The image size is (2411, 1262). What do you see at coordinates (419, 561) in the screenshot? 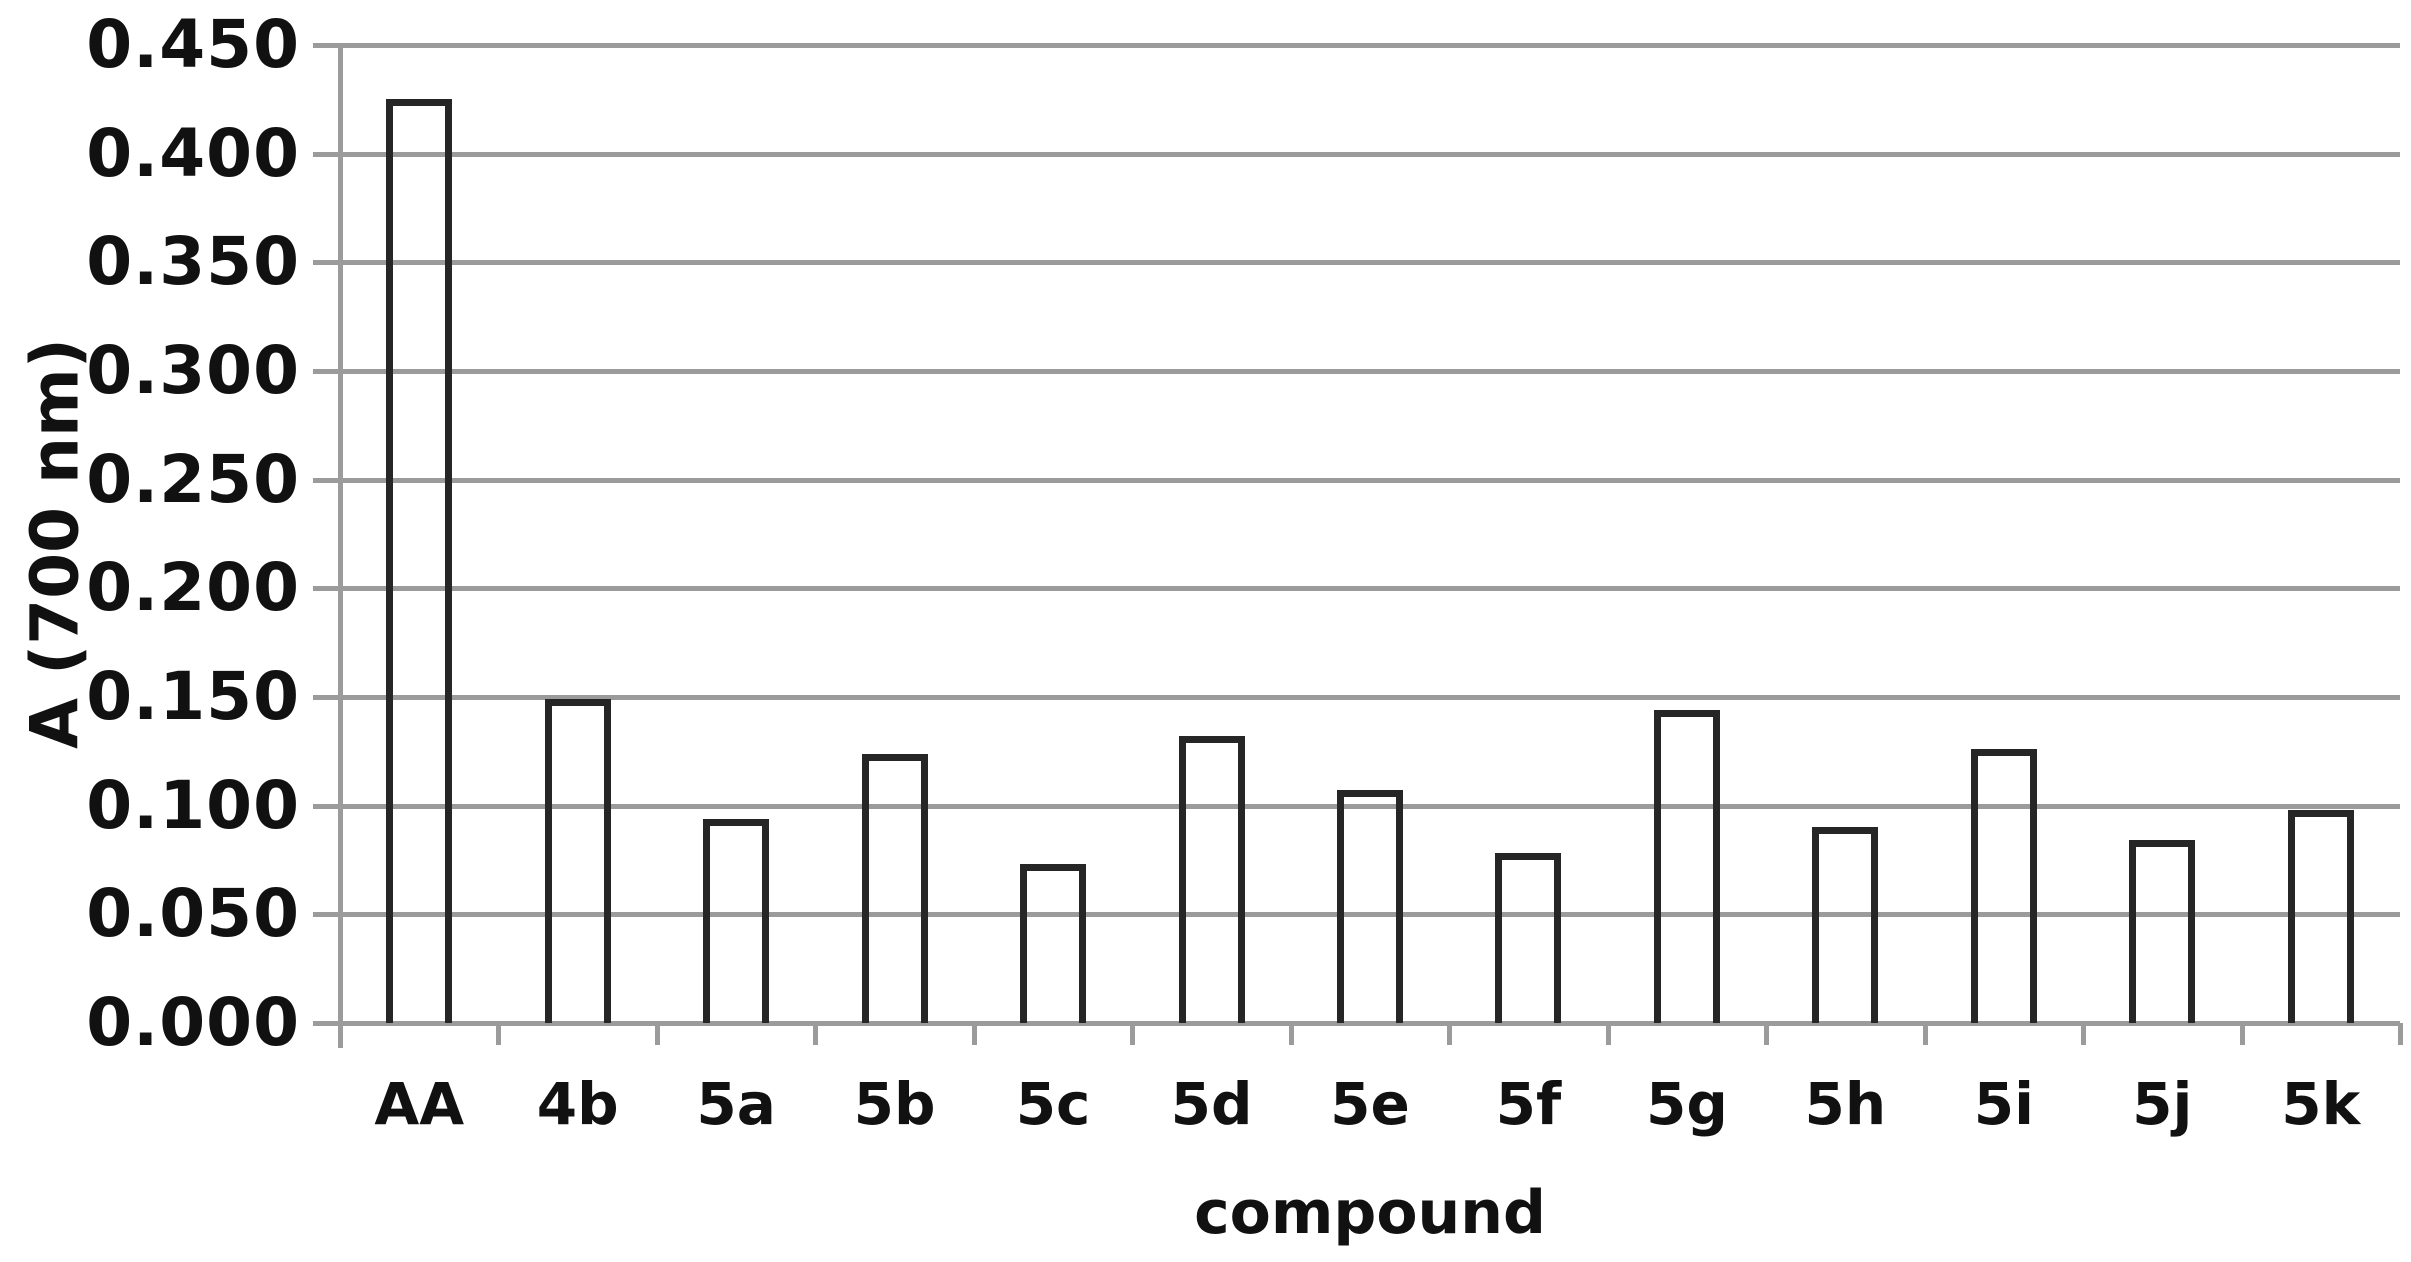
I see `bar-AA` at bounding box center [419, 561].